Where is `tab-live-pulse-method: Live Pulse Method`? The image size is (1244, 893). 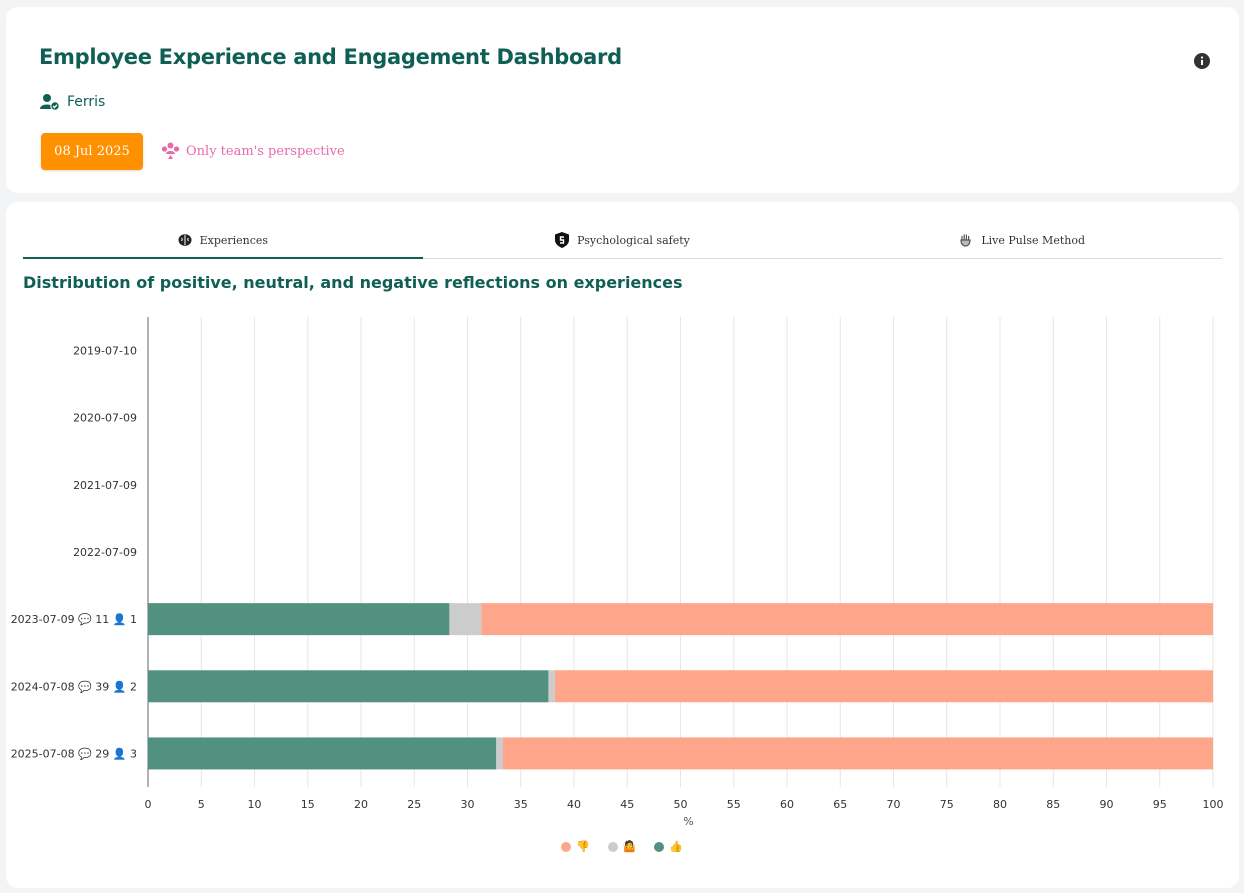 tab-live-pulse-method: Live Pulse Method is located at coordinates (1022, 240).